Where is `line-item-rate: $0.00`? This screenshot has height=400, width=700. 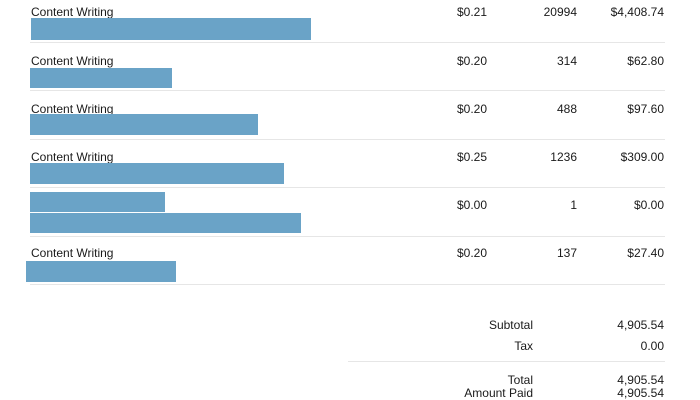 line-item-rate: $0.00 is located at coordinates (472, 205).